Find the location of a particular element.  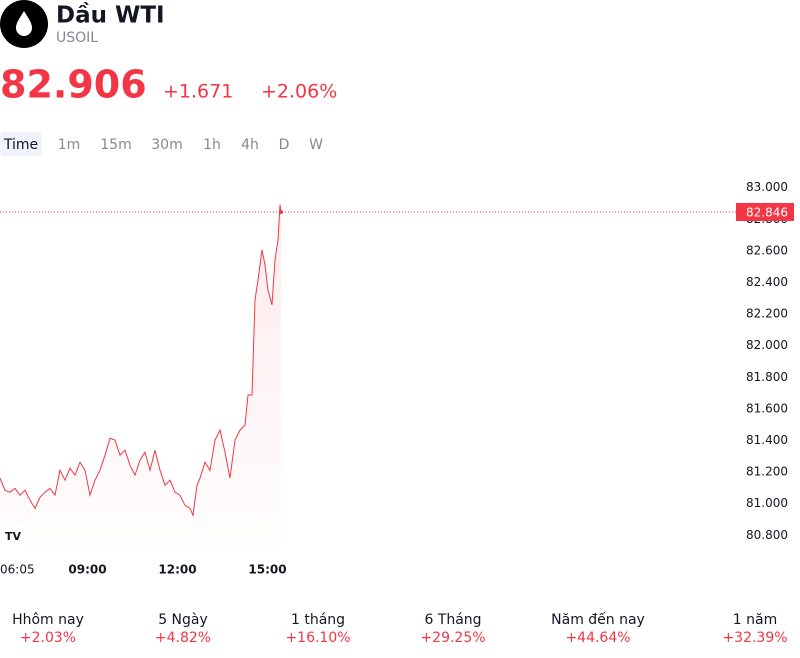

y-tick-label: 81.800 is located at coordinates (767, 377).